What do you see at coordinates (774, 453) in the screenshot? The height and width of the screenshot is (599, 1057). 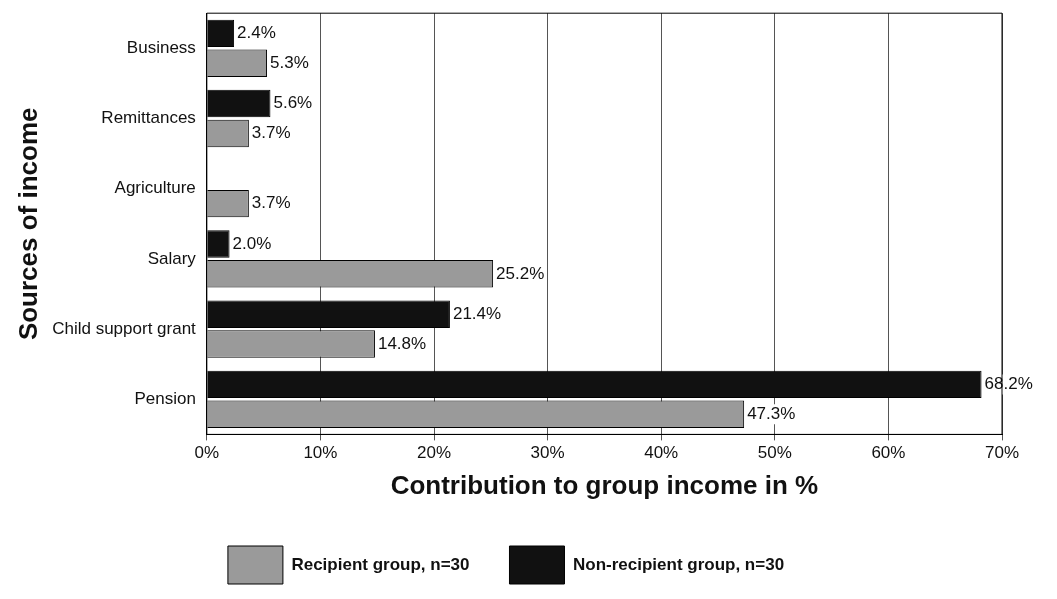 I see `x-tick-label: 50%` at bounding box center [774, 453].